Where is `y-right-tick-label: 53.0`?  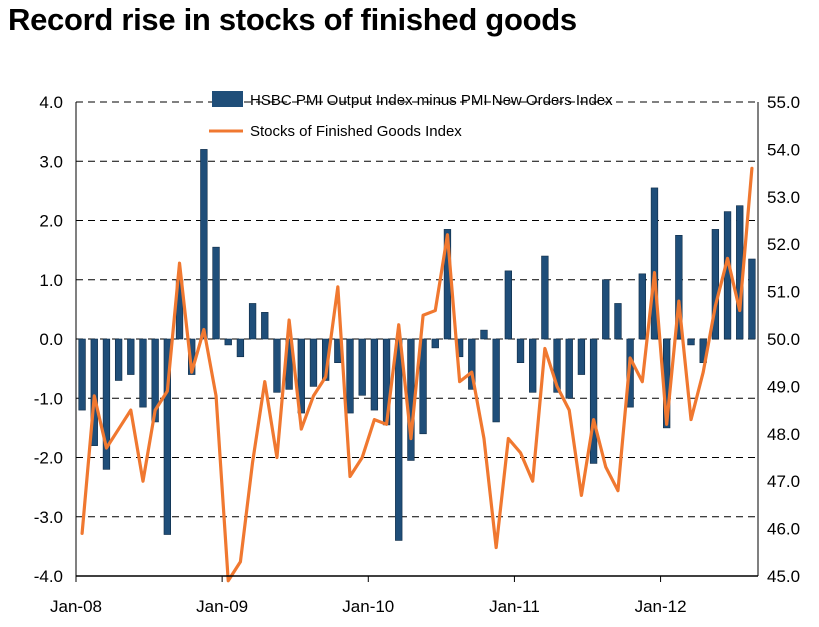
y-right-tick-label: 53.0 is located at coordinates (783, 197).